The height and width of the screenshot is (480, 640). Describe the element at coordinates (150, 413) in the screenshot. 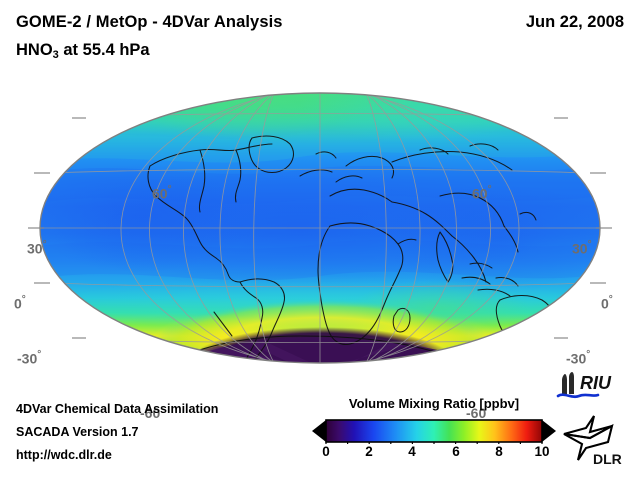

I see `lat-label-minus60-left: -60` at that location.